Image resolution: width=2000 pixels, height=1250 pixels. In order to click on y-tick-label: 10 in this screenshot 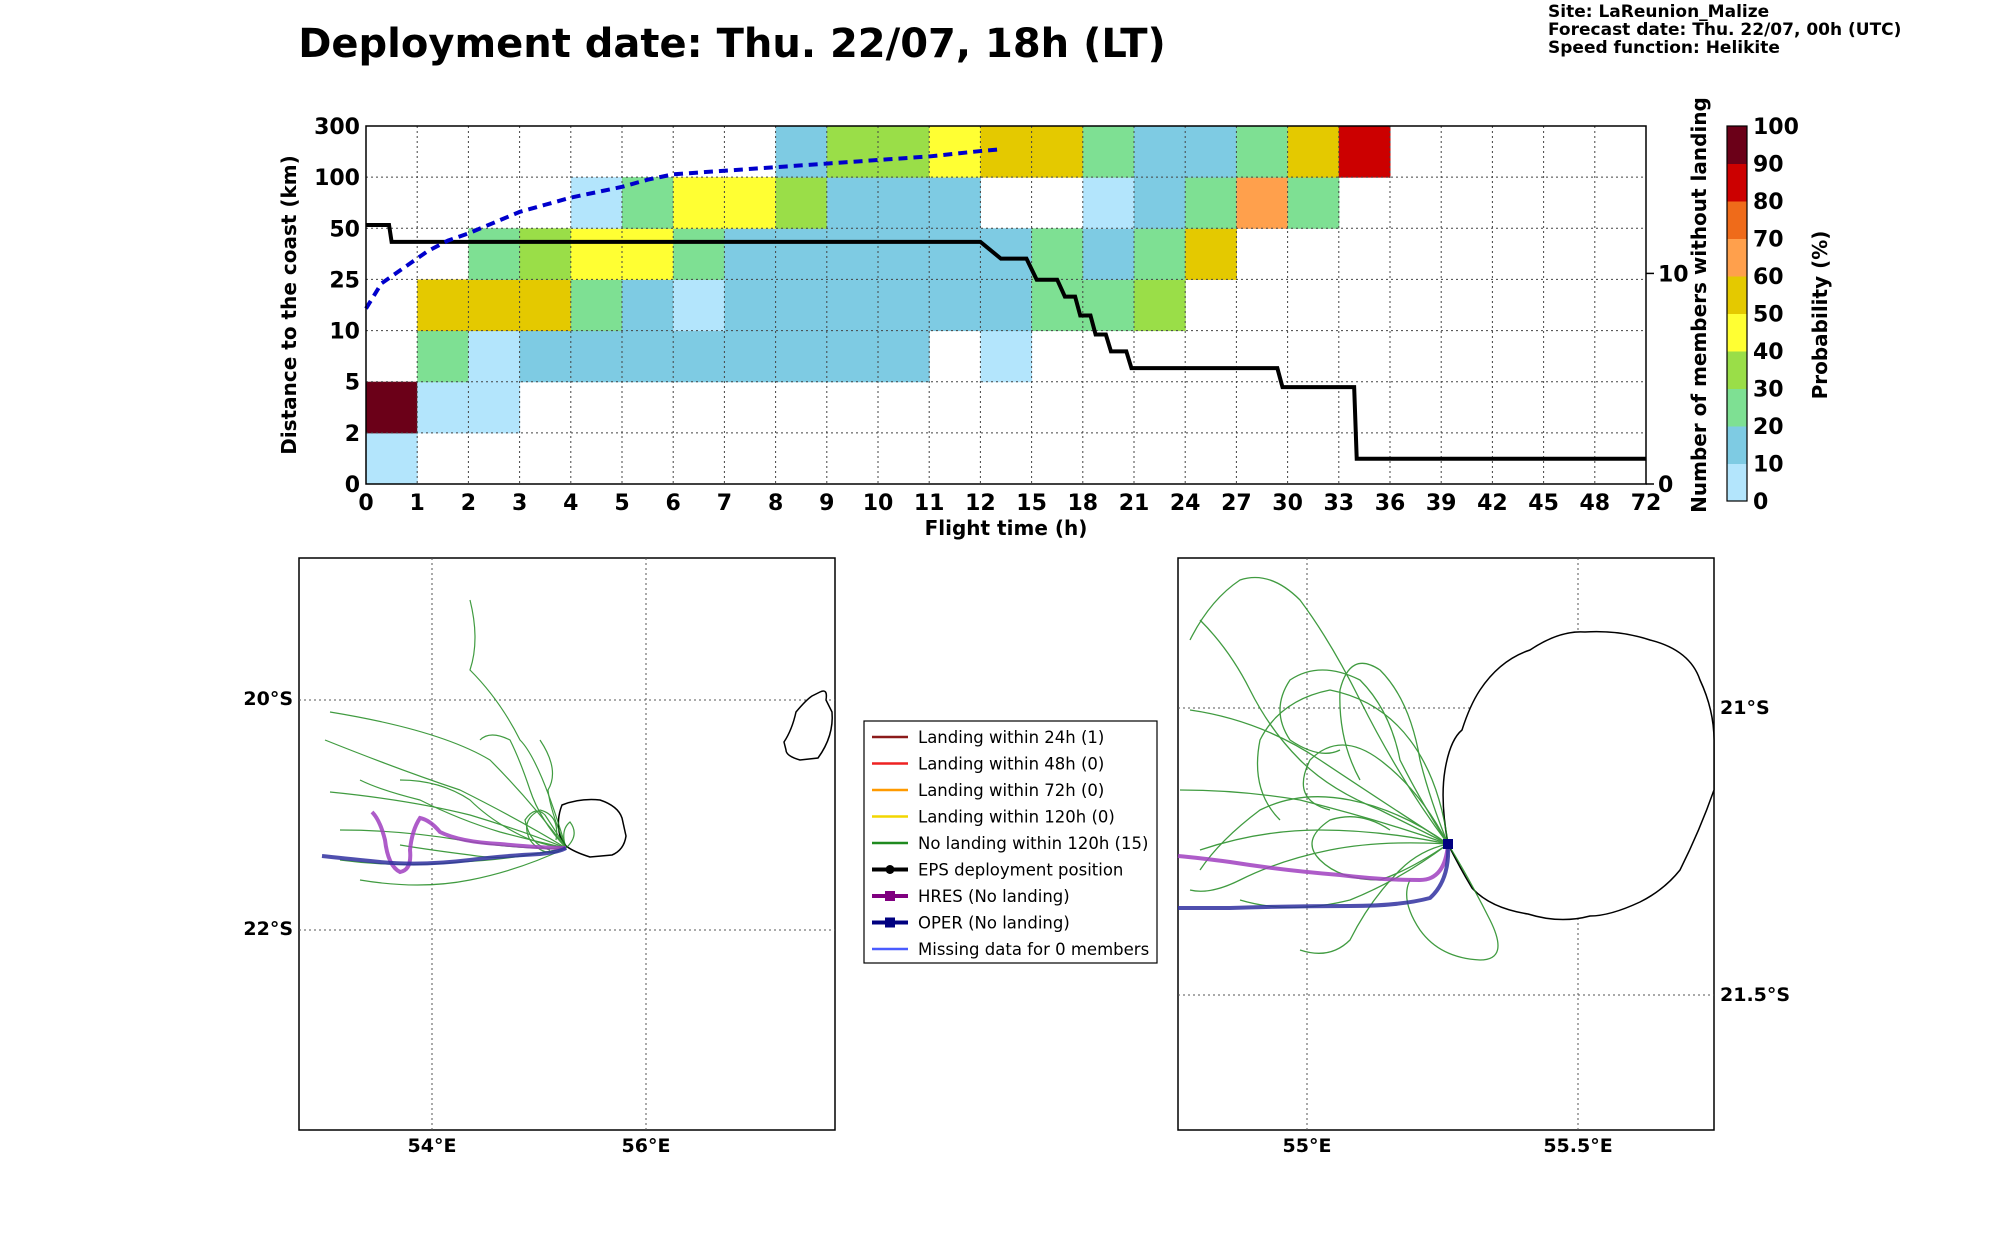, I will do `click(344, 332)`.